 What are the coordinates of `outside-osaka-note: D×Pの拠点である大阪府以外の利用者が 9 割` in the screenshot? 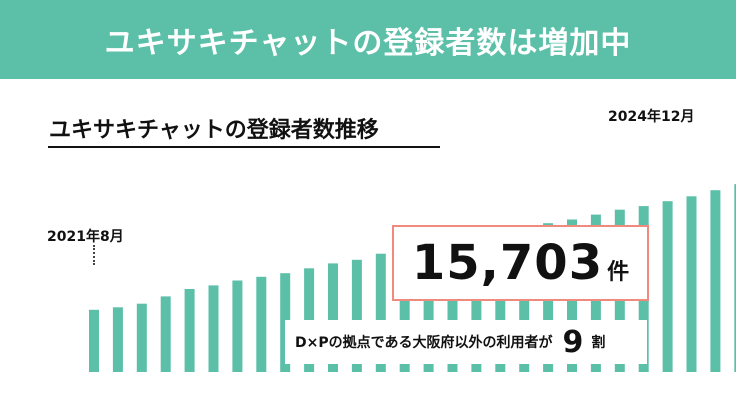 It's located at (466, 342).